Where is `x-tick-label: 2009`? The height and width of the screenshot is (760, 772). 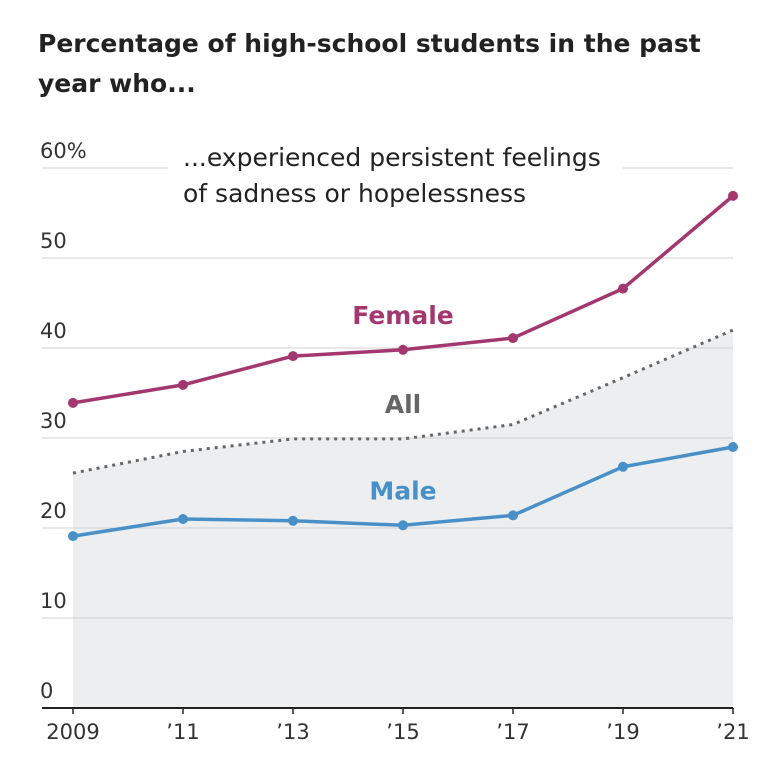
x-tick-label: 2009 is located at coordinates (72, 732).